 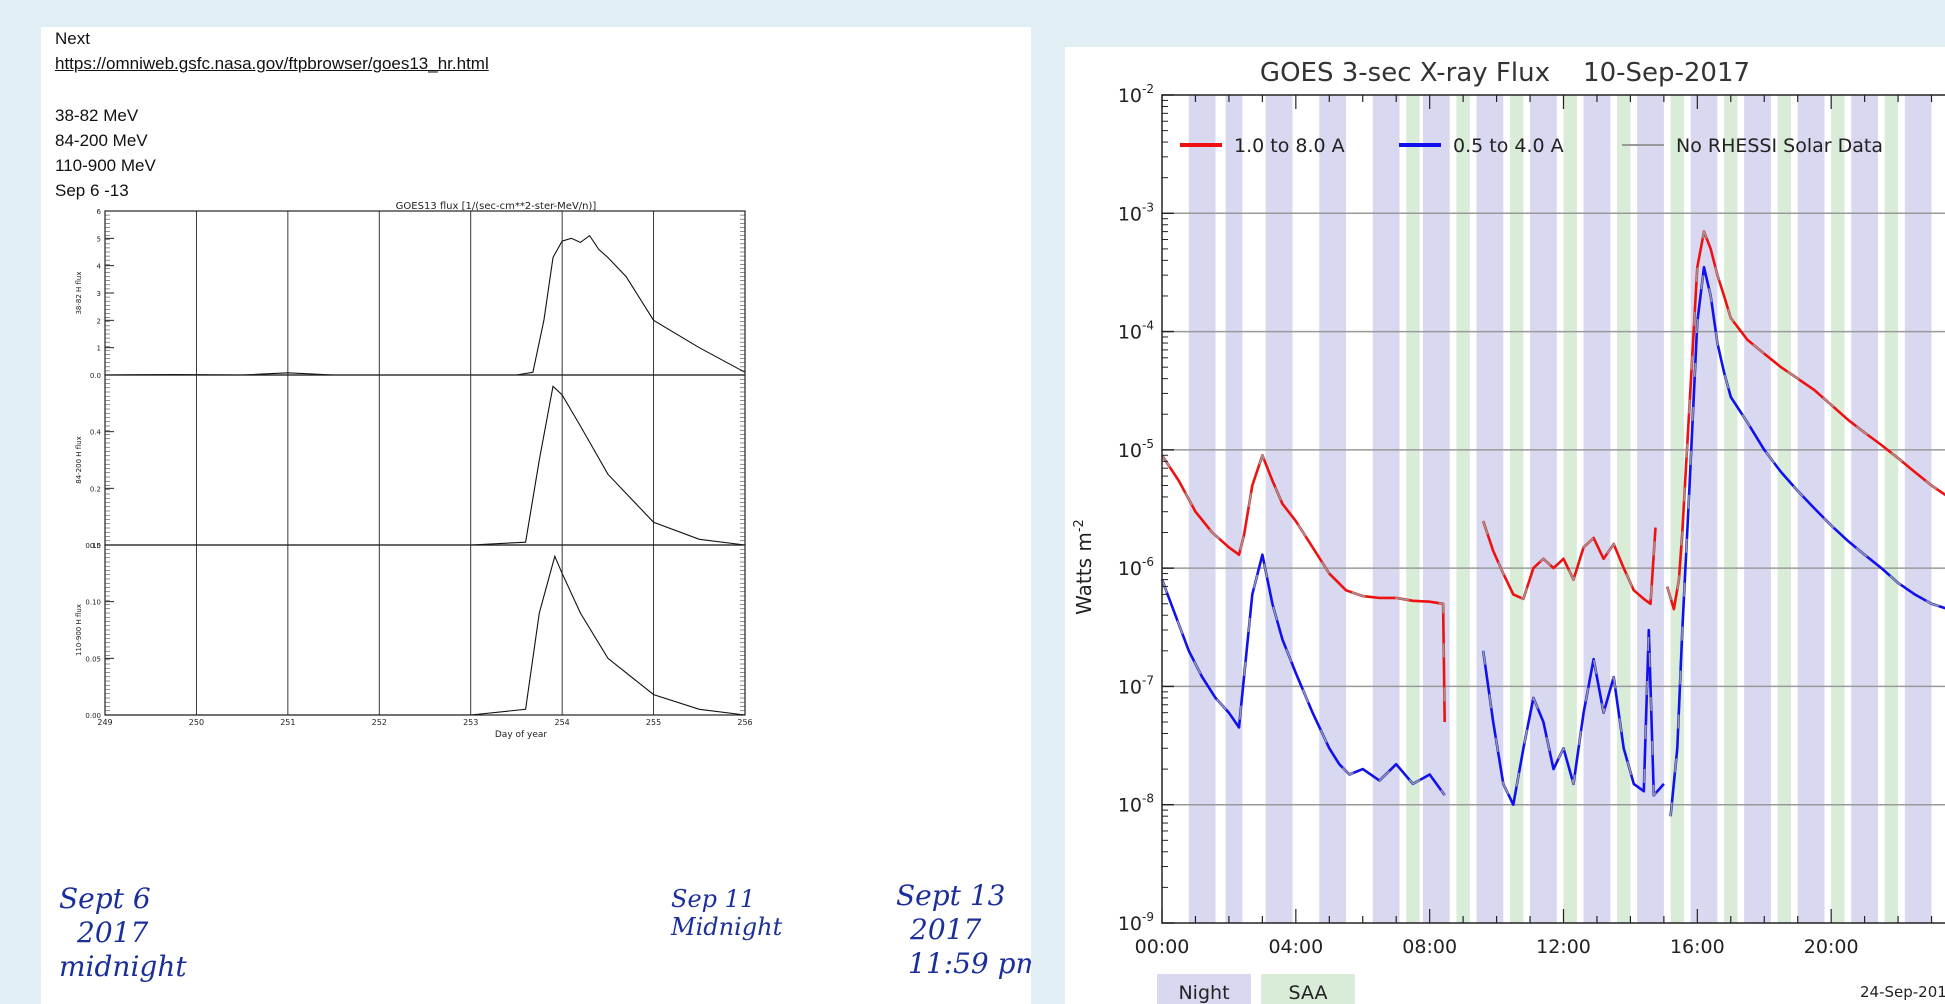 I want to click on xray-y-tick-label: 10⁻⁷, so click(x=1136, y=685).